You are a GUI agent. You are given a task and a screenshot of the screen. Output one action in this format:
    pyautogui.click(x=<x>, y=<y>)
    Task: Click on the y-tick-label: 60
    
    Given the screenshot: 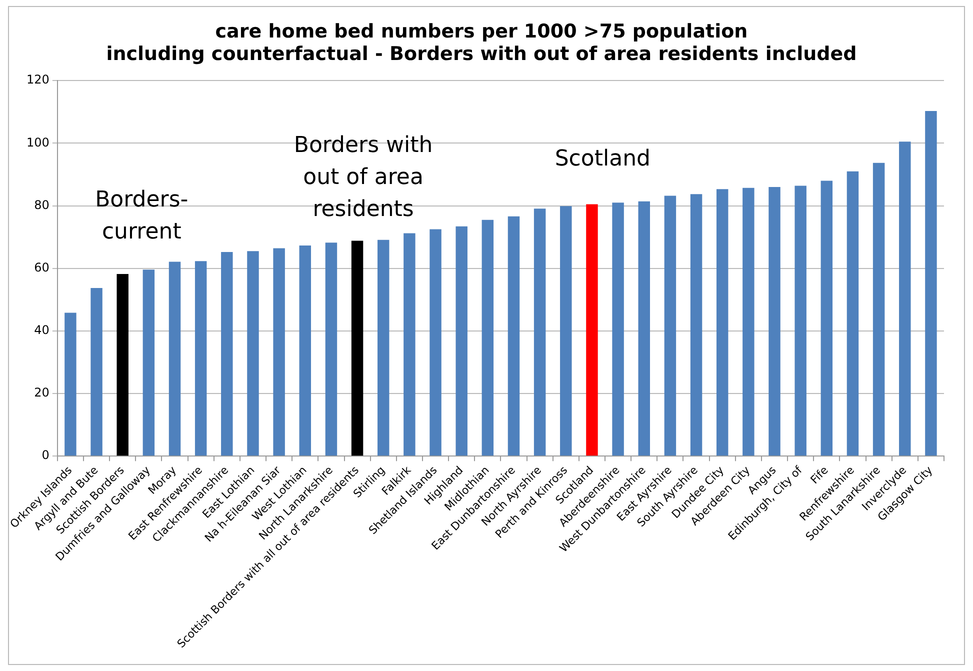 What is the action you would take?
    pyautogui.click(x=42, y=267)
    